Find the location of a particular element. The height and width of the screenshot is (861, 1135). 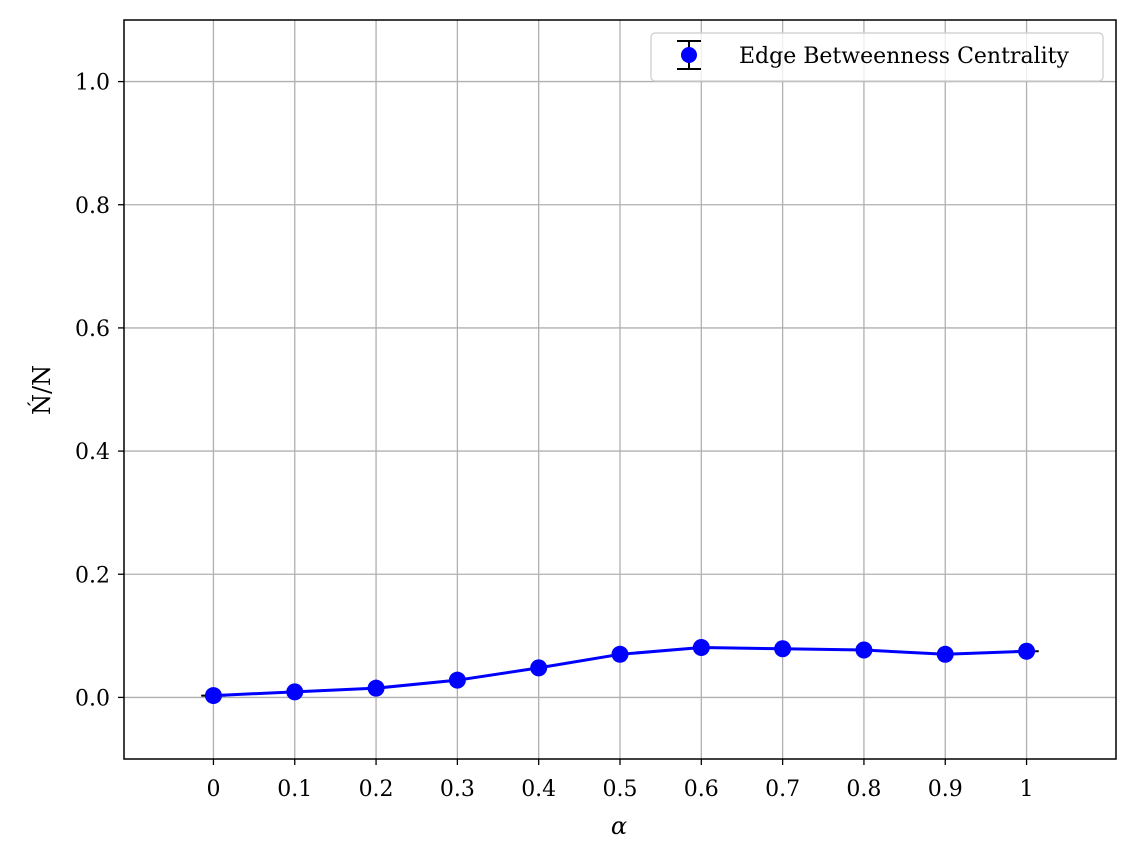

x-axis-ticks: 0 0.1 0.2 0.3 0.4 0.5 0.6 0.7 0.8 0.9 1 is located at coordinates (620, 780).